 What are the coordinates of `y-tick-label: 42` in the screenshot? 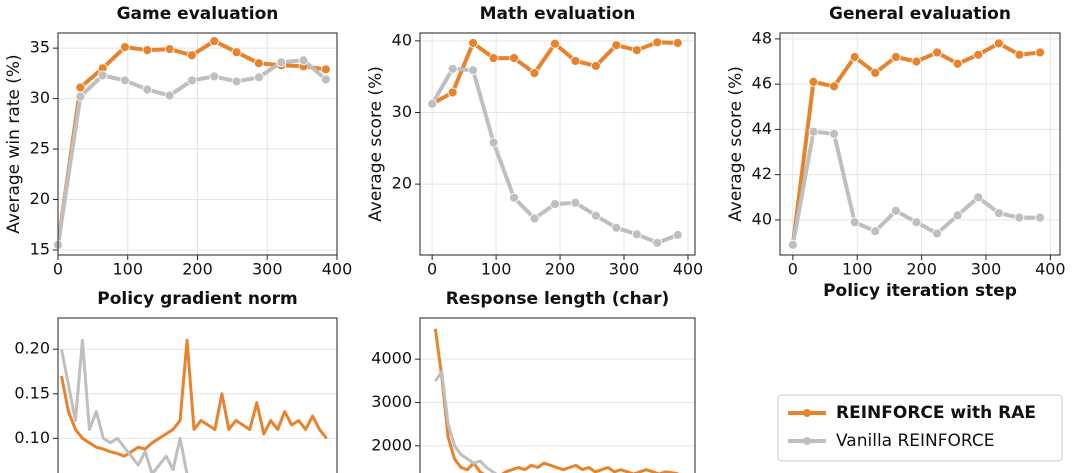 It's located at (762, 173).